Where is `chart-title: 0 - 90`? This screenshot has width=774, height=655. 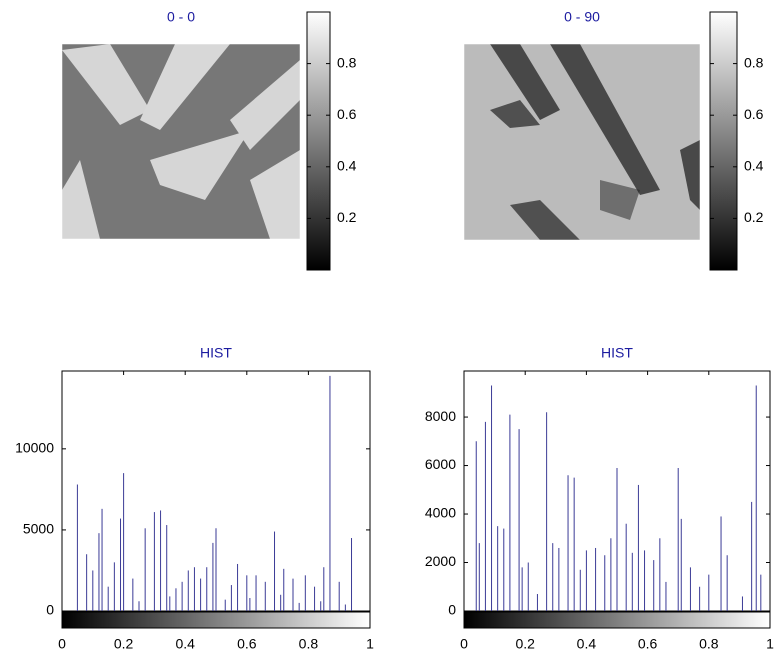 chart-title: 0 - 90 is located at coordinates (582, 17).